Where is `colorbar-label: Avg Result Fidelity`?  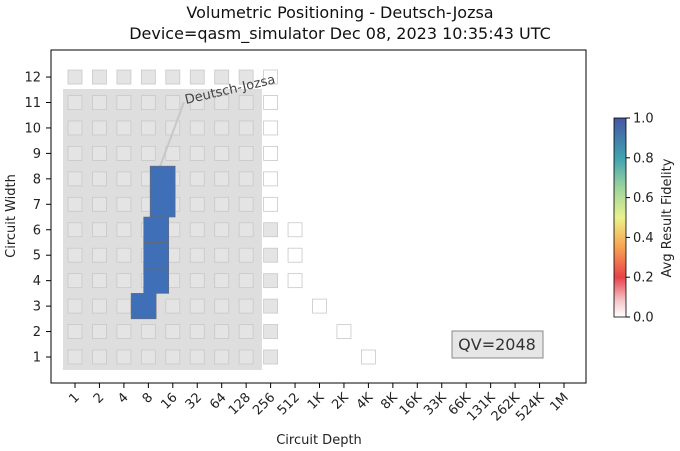
colorbar-label: Avg Result Fidelity is located at coordinates (667, 217).